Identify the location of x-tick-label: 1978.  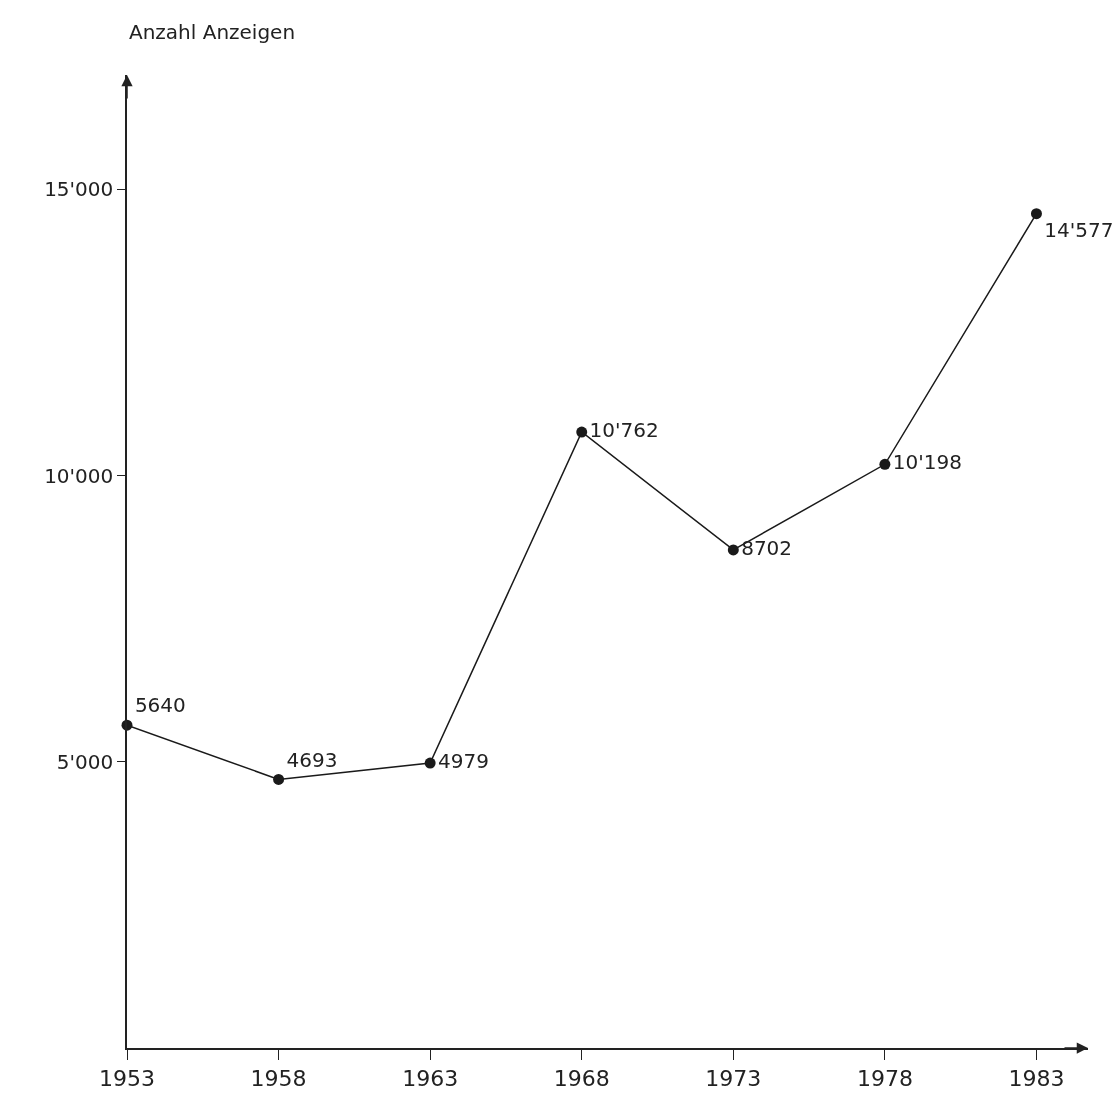
(884, 1079).